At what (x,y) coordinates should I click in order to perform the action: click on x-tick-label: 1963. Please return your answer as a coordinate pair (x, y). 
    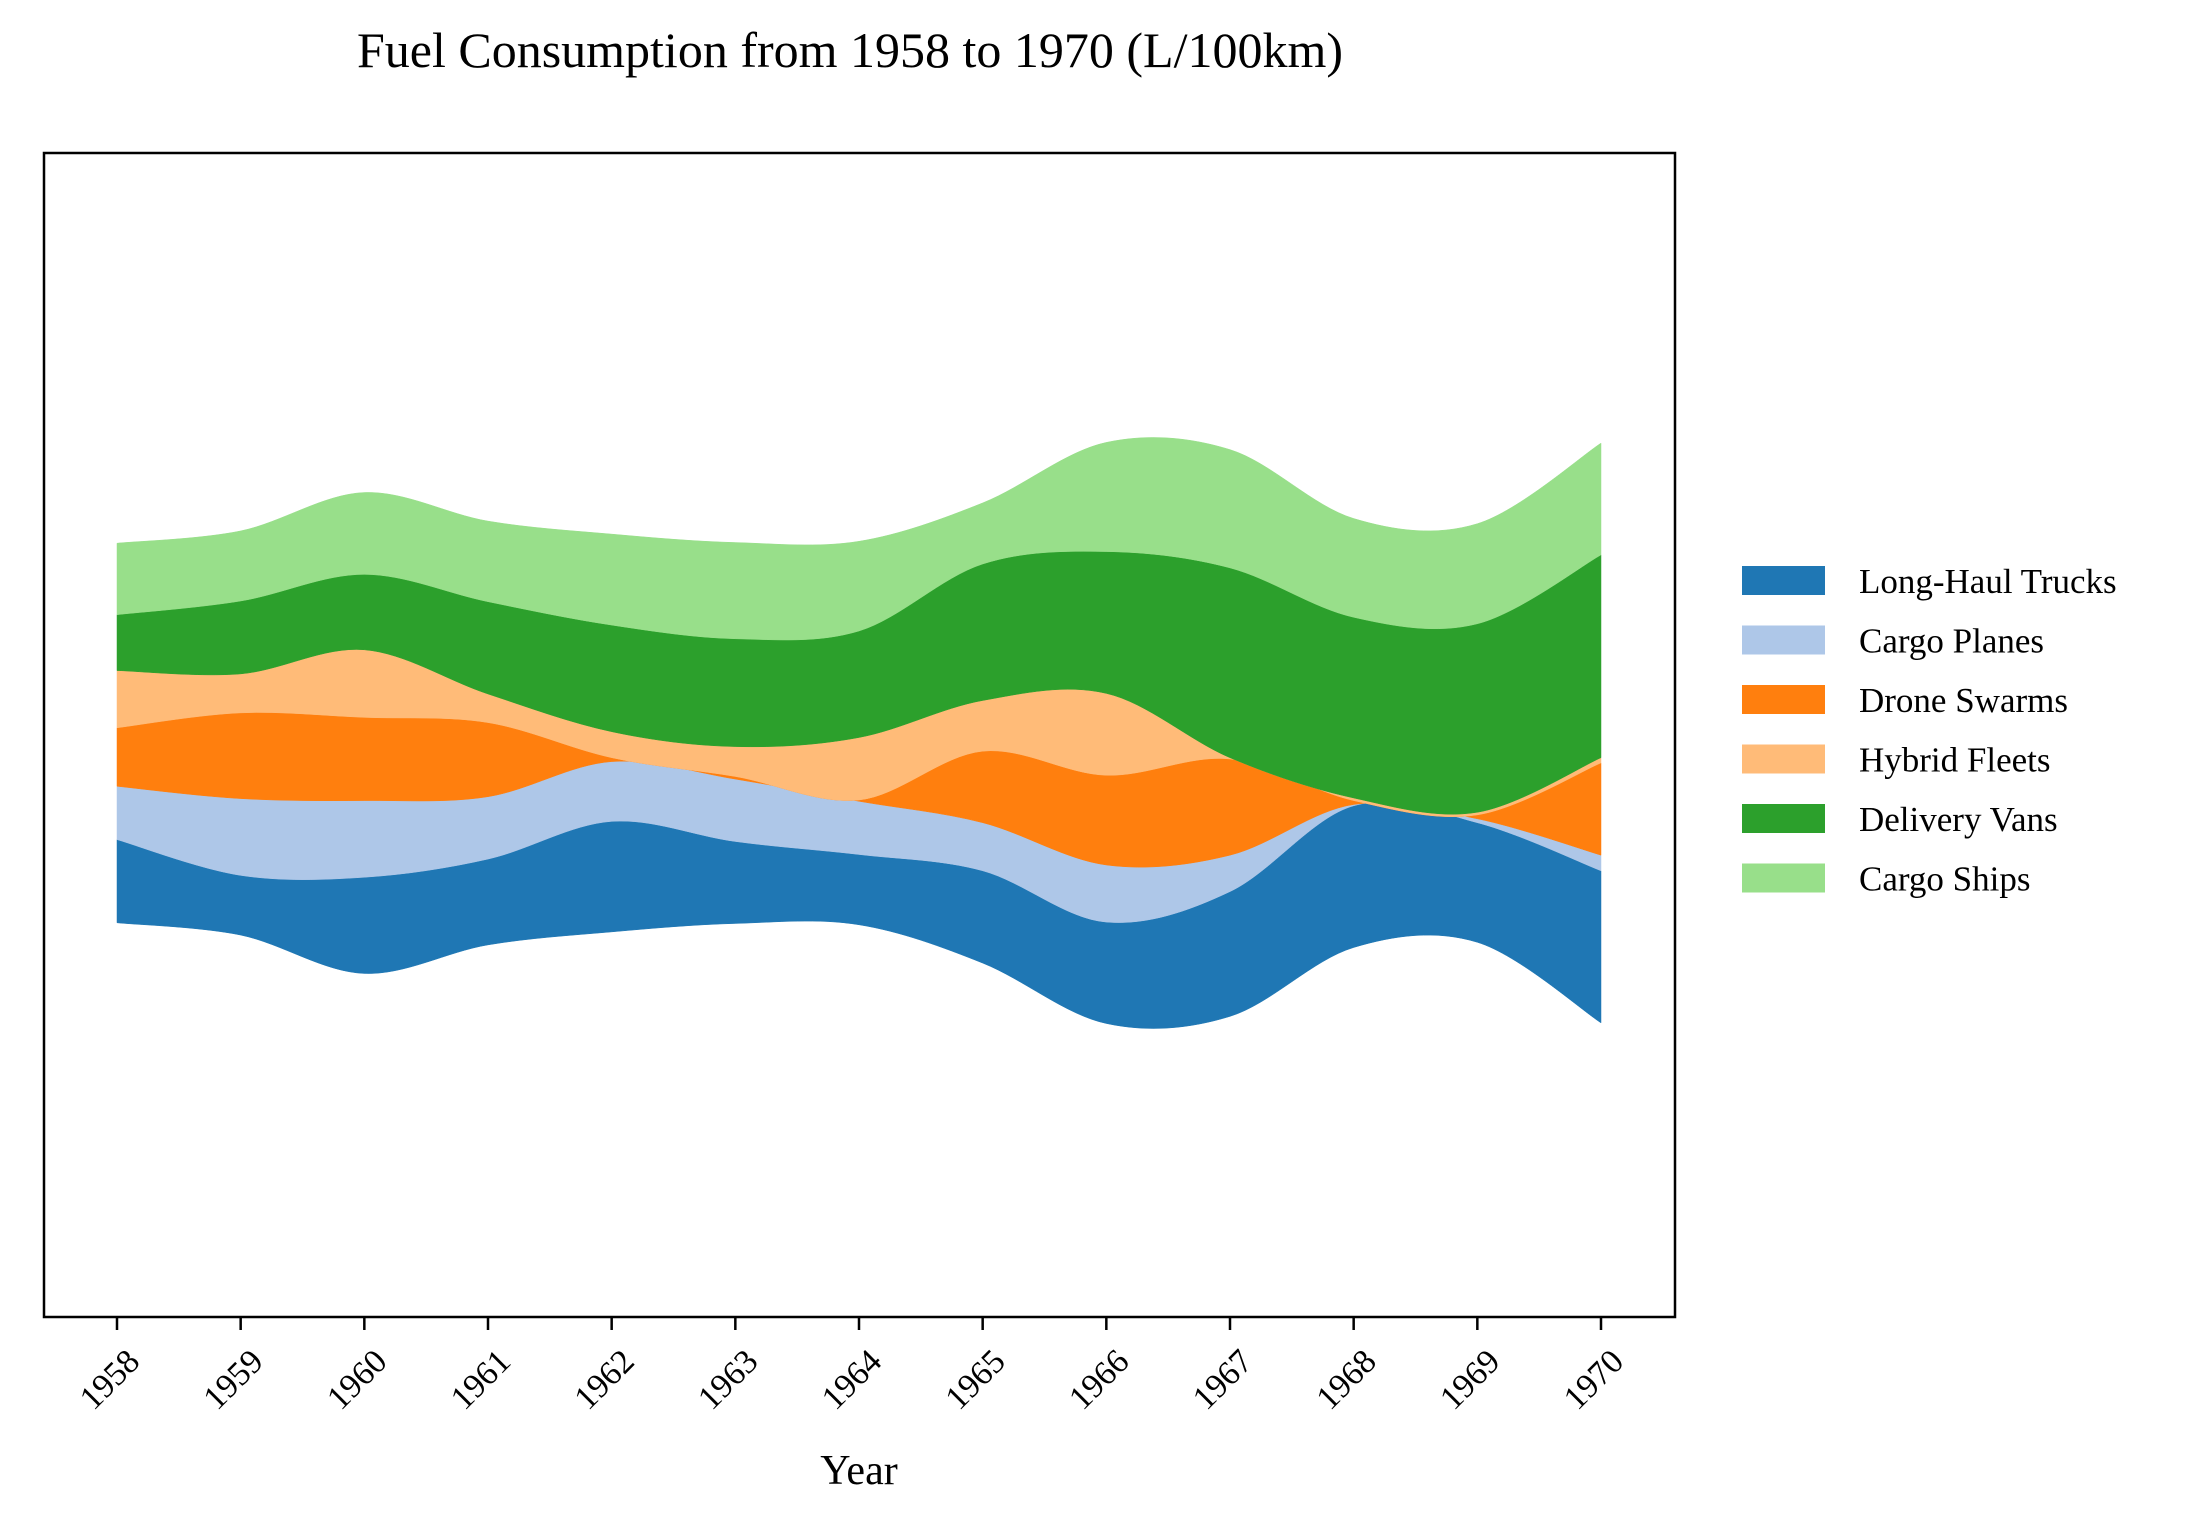
    Looking at the image, I should click on (728, 1380).